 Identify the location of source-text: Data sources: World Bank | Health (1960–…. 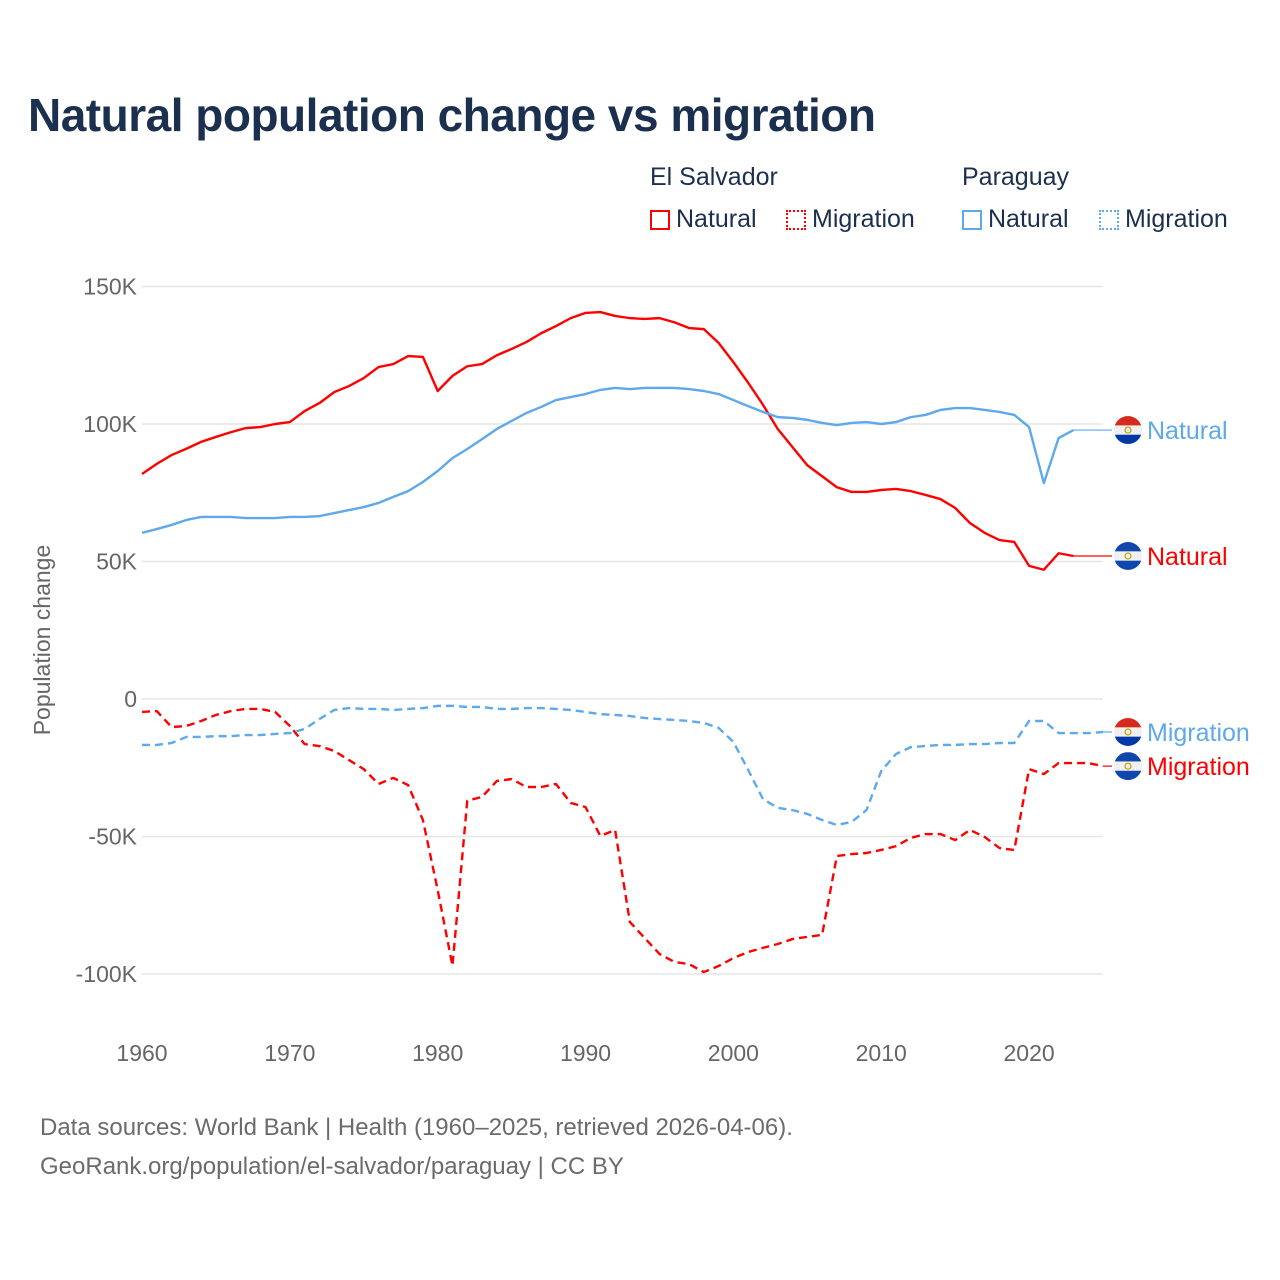
(416, 1127).